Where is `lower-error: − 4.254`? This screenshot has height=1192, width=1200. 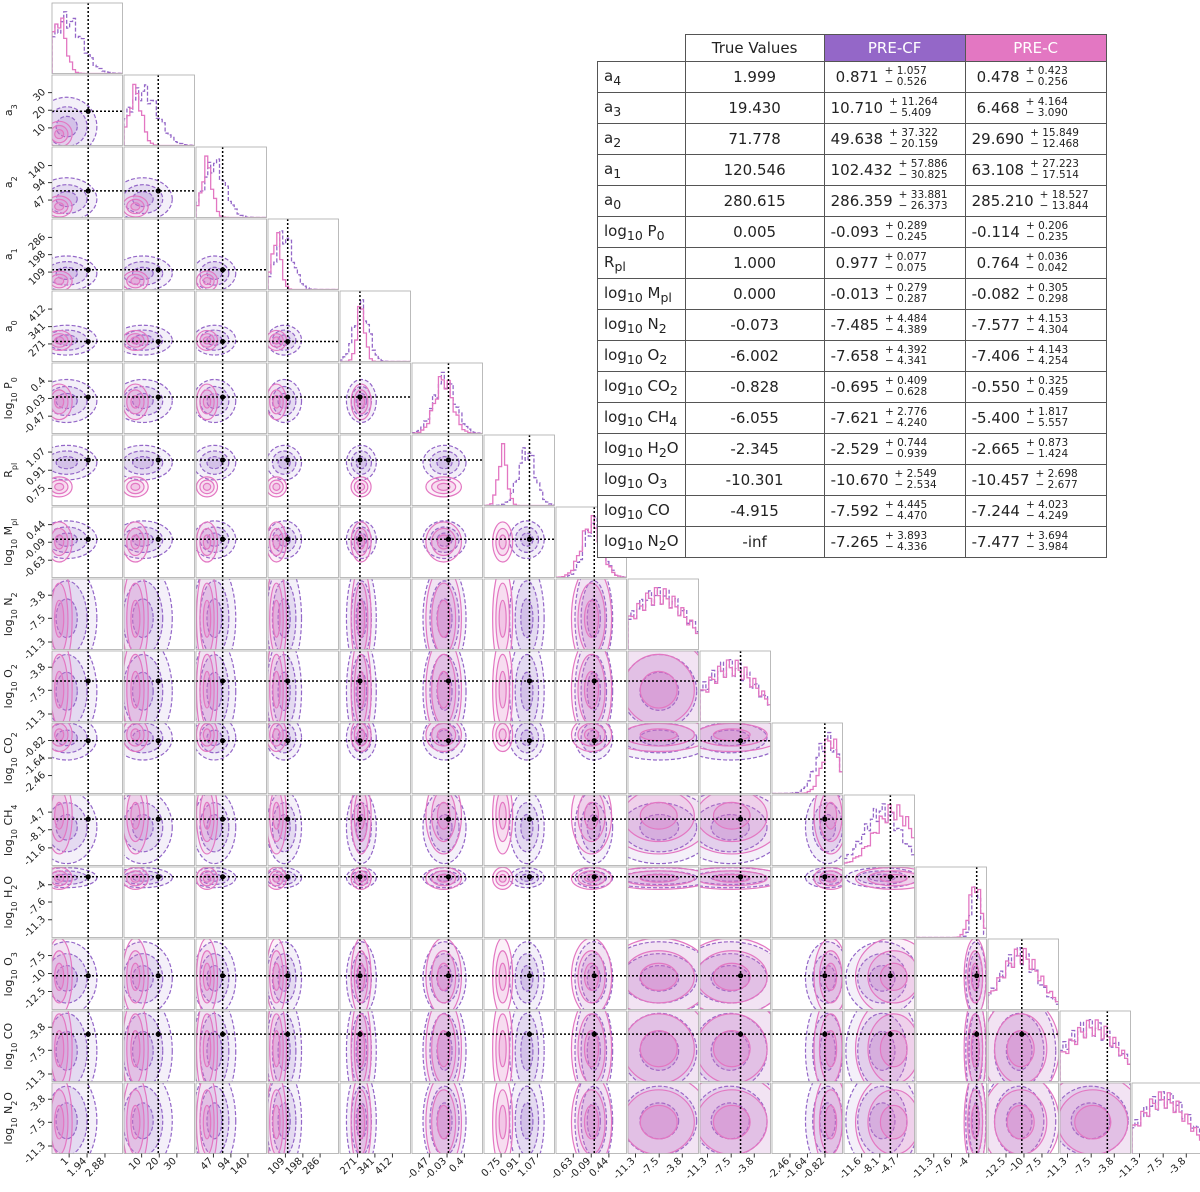
lower-error: − 4.254 is located at coordinates (1047, 361).